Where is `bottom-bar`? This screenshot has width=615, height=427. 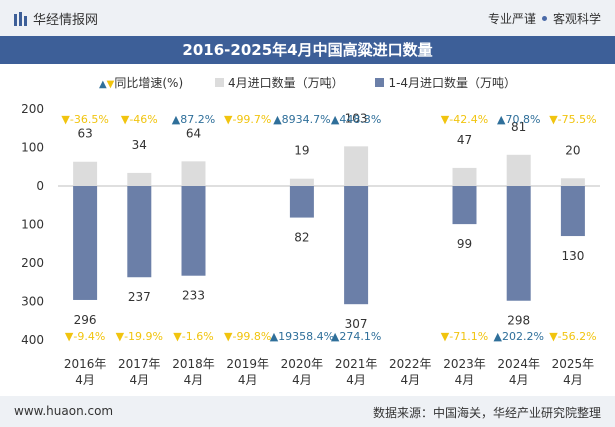 bottom-bar is located at coordinates (307, 411).